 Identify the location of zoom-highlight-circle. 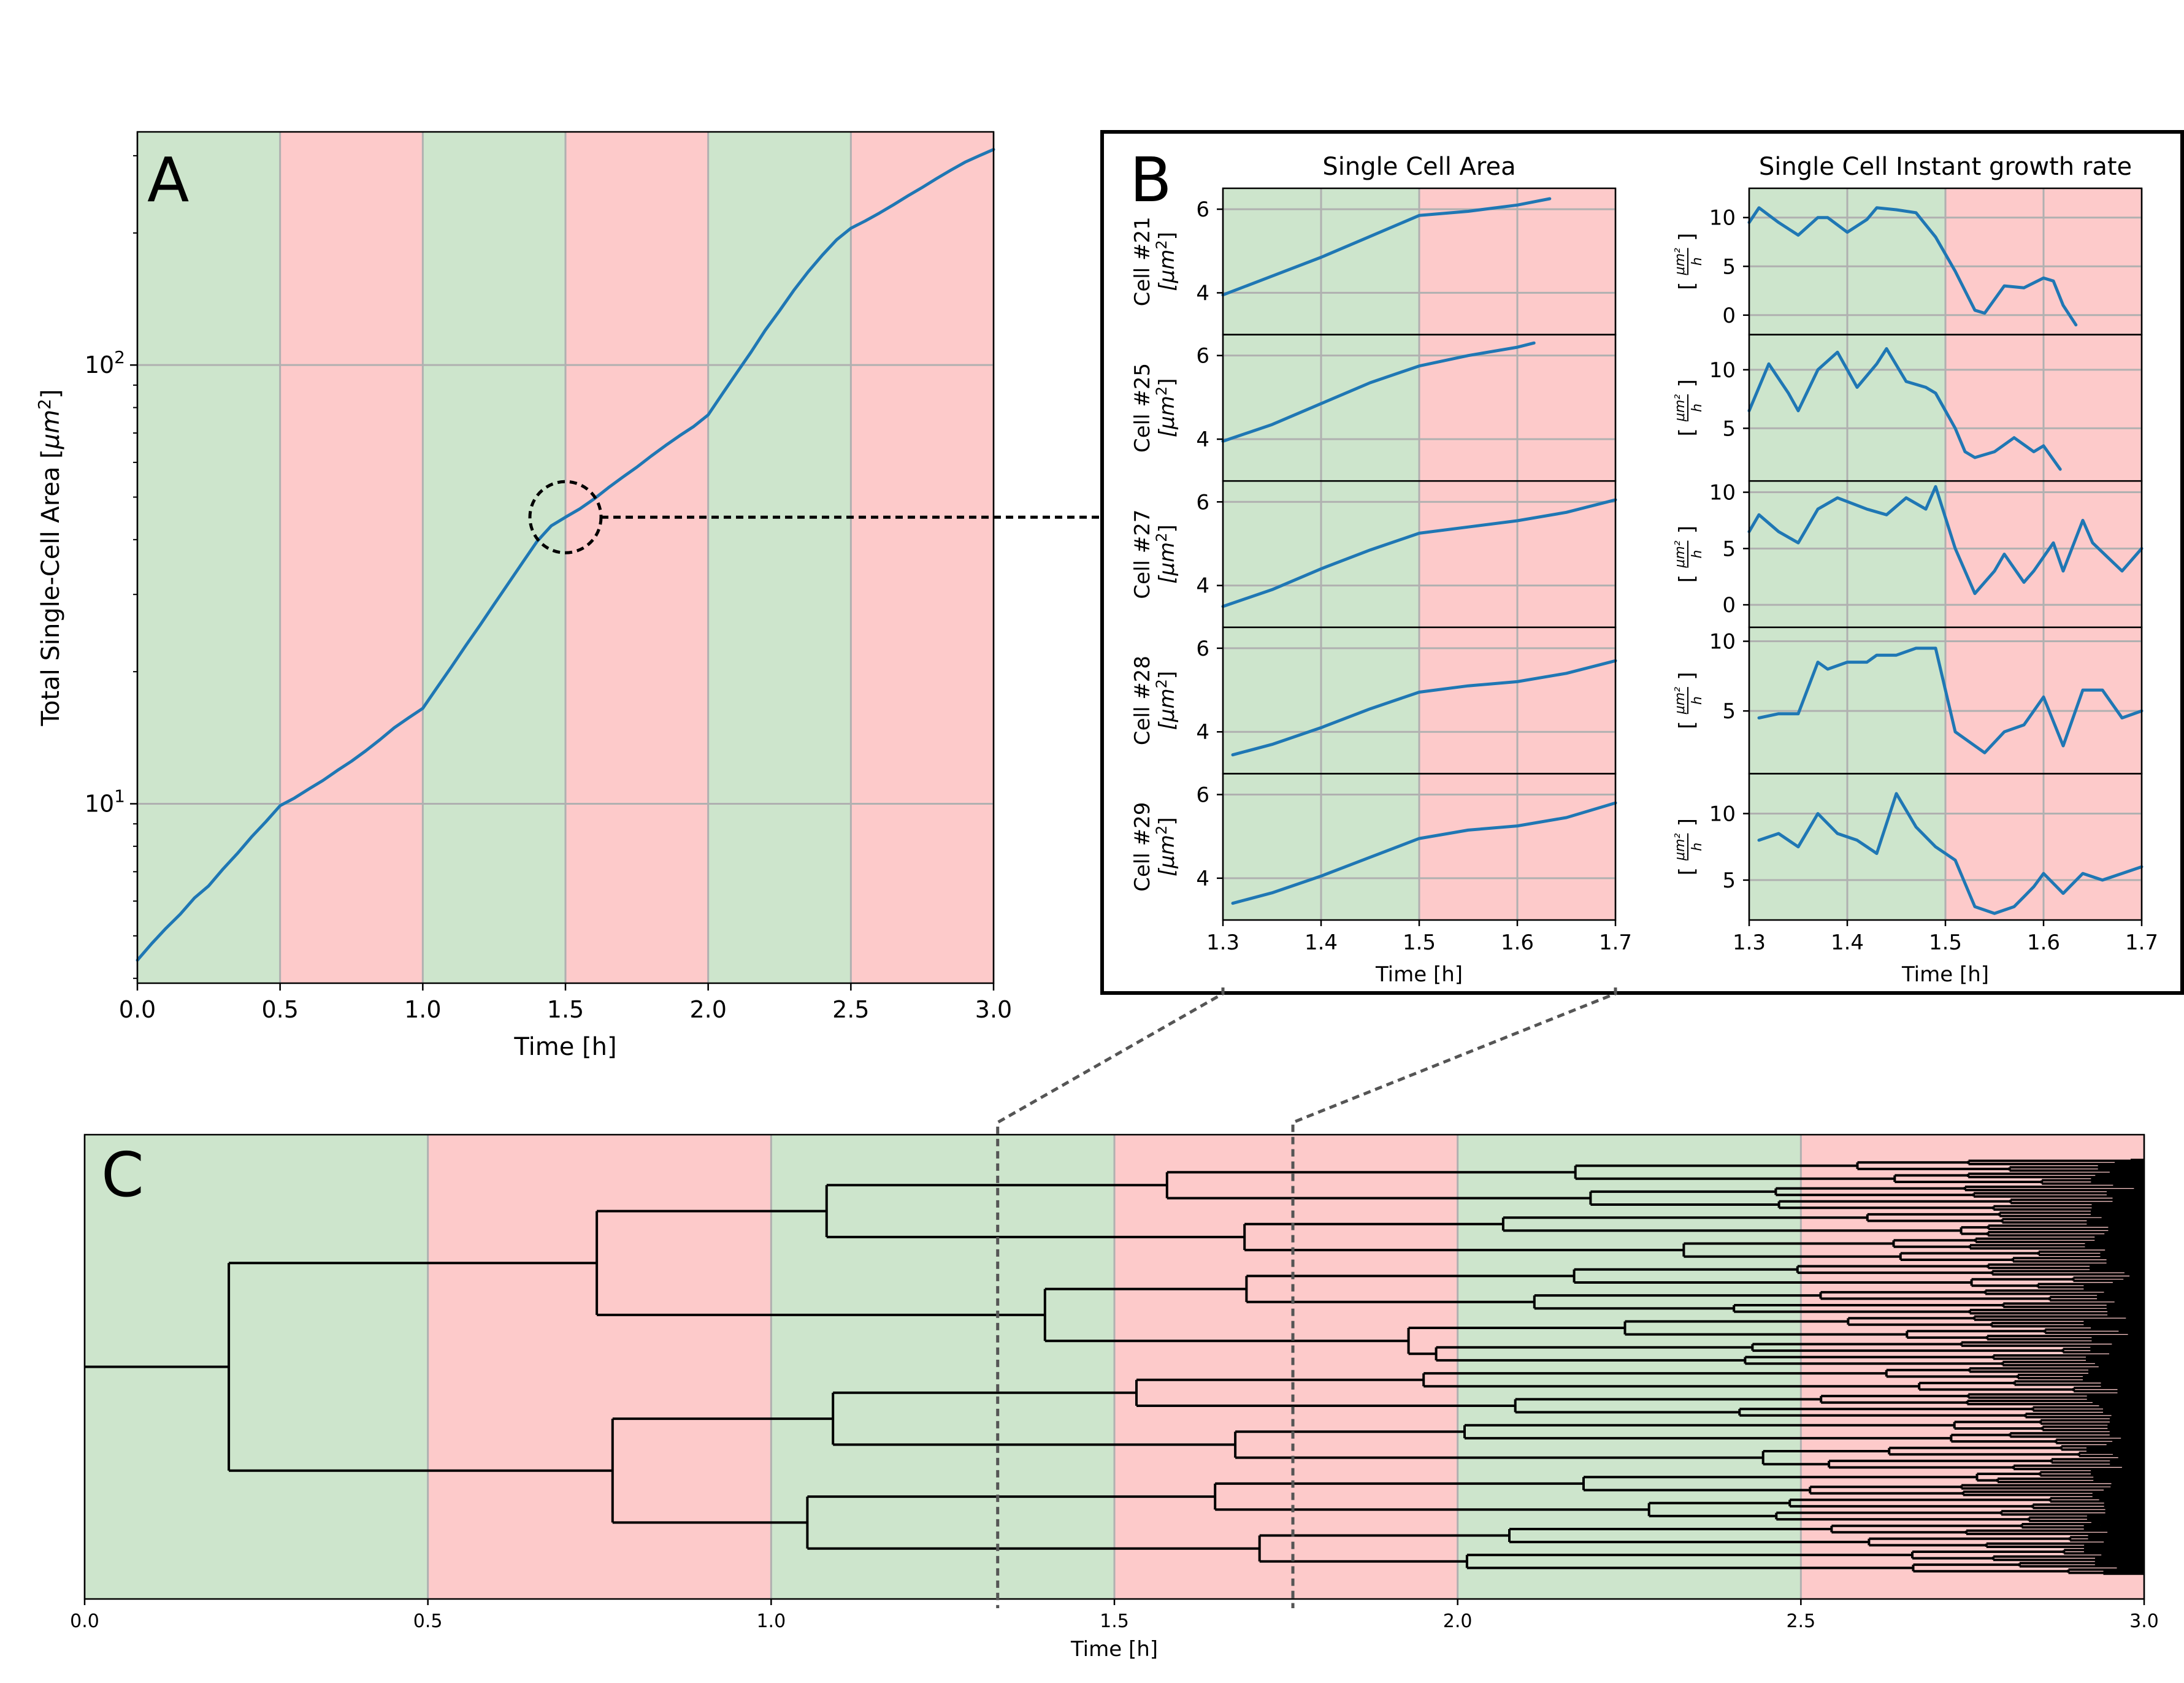
(815, 517).